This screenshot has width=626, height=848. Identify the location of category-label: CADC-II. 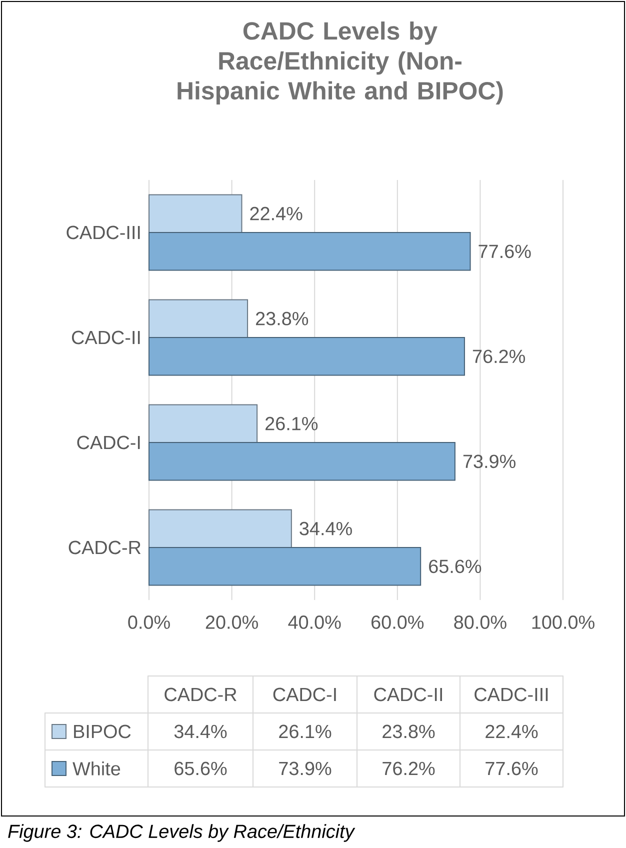
(408, 695).